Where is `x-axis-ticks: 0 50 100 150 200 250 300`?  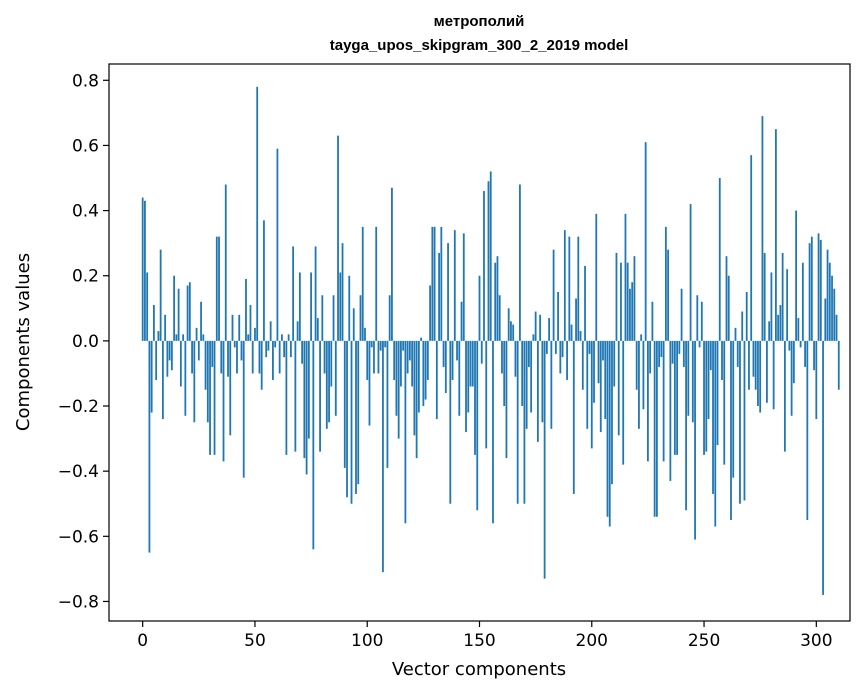
x-axis-ticks: 0 50 100 150 200 250 300 is located at coordinates (485, 636).